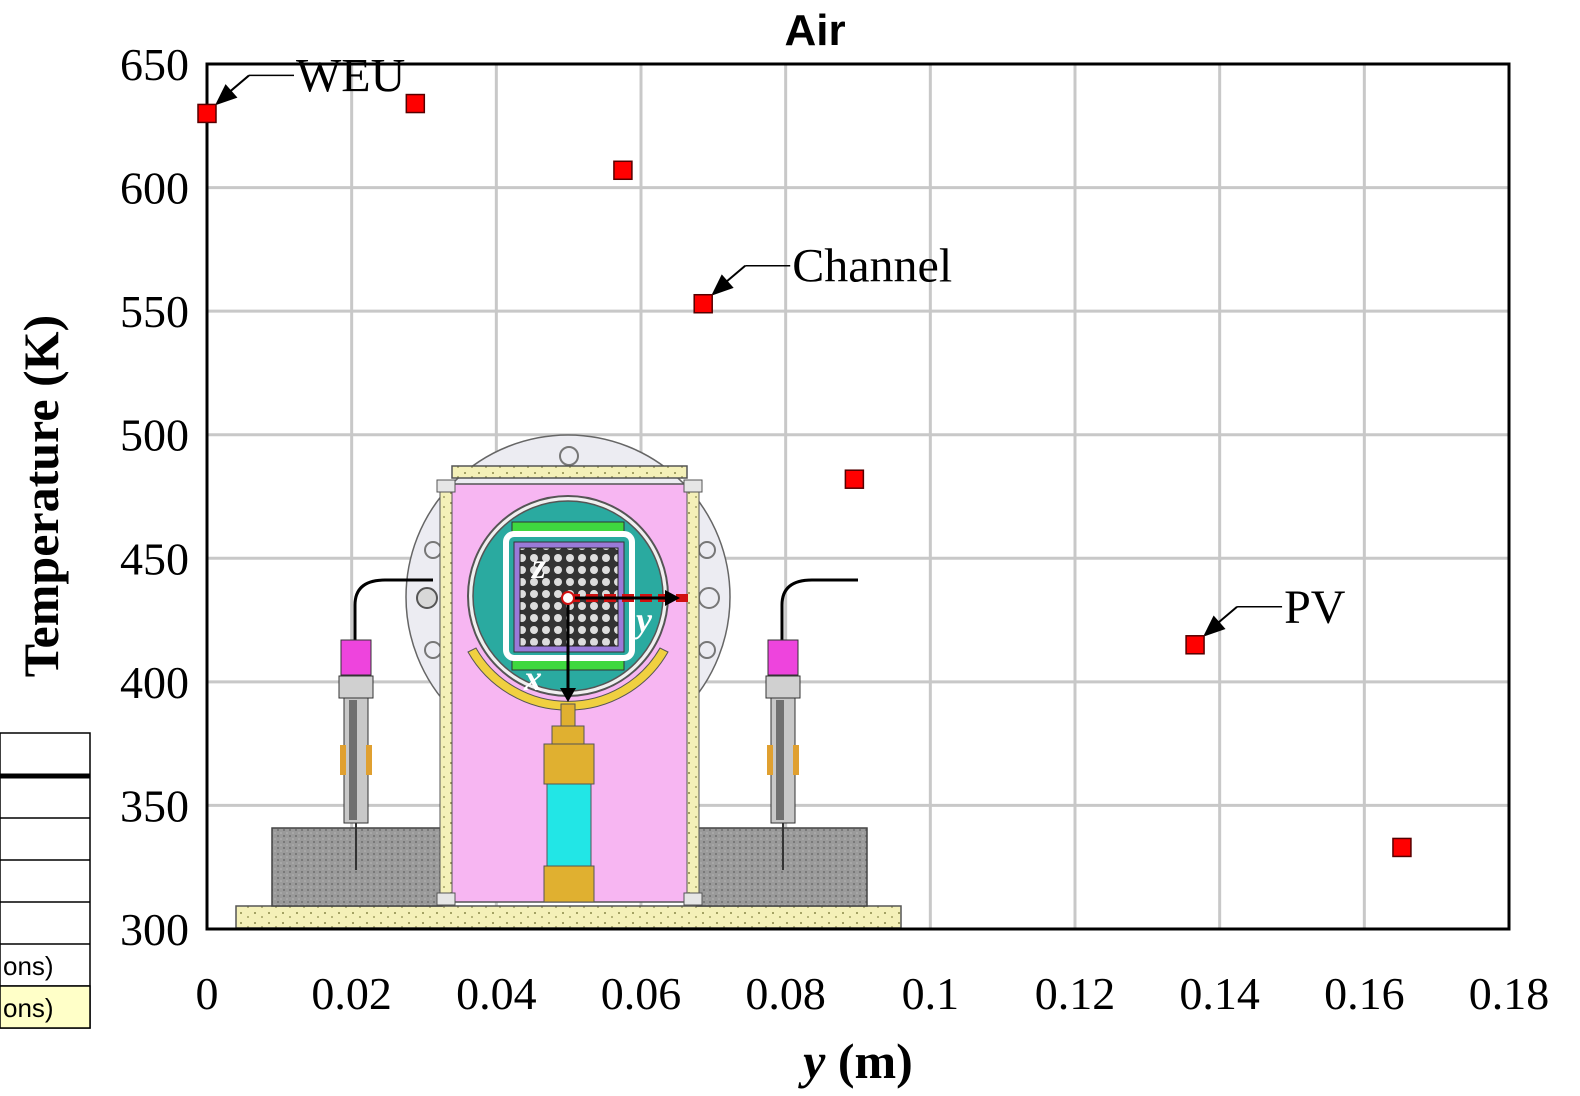  Describe the element at coordinates (641, 993) in the screenshot. I see `x-tick-label: 0.06` at that location.